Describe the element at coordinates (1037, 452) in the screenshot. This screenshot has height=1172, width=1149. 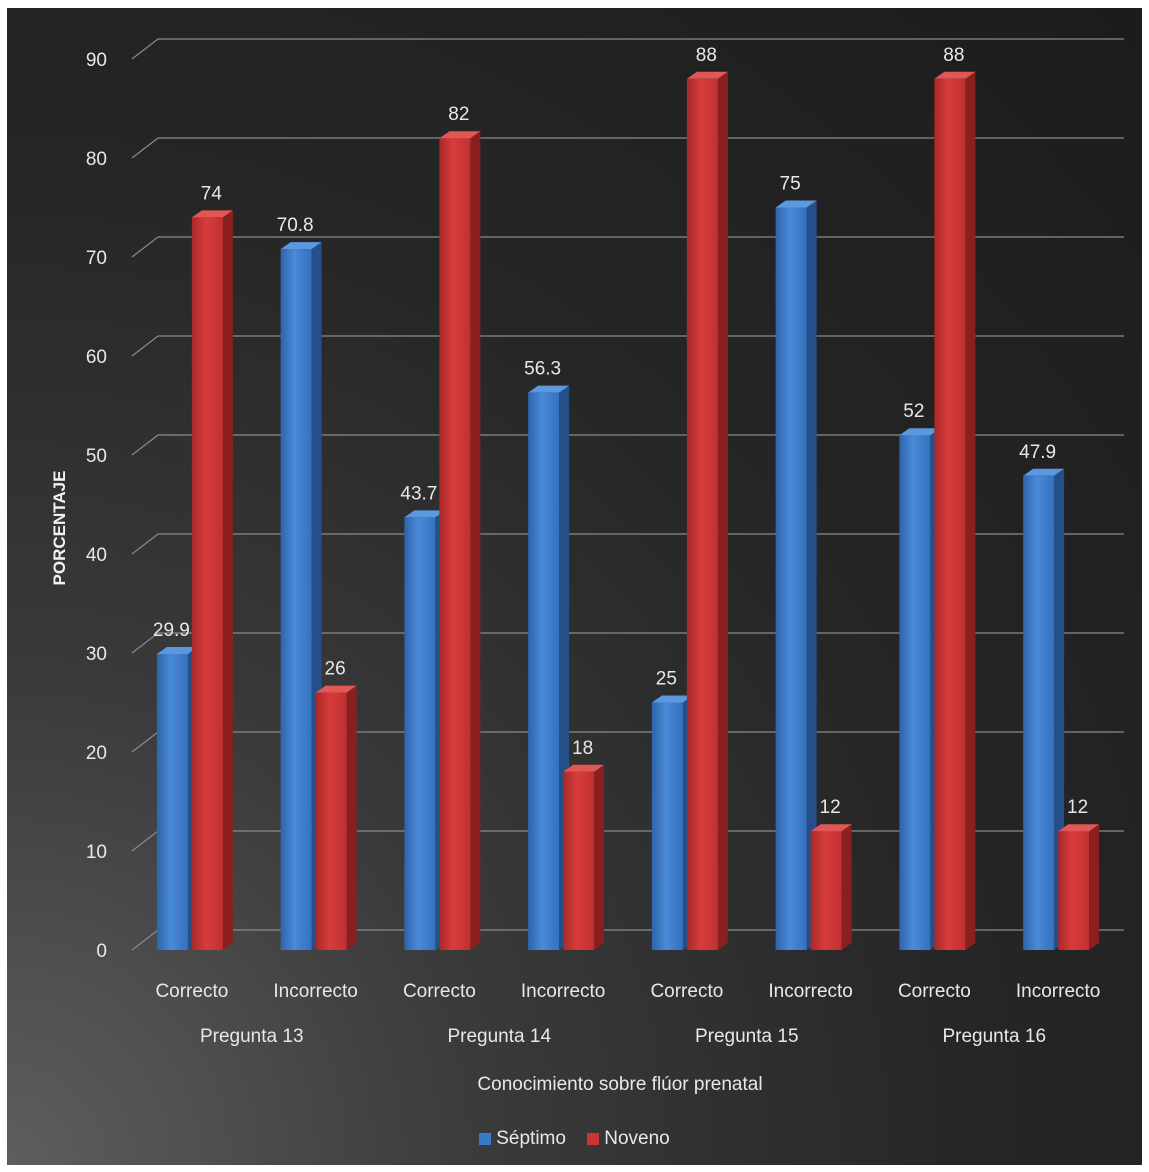
I see `data-label: 47.9` at that location.